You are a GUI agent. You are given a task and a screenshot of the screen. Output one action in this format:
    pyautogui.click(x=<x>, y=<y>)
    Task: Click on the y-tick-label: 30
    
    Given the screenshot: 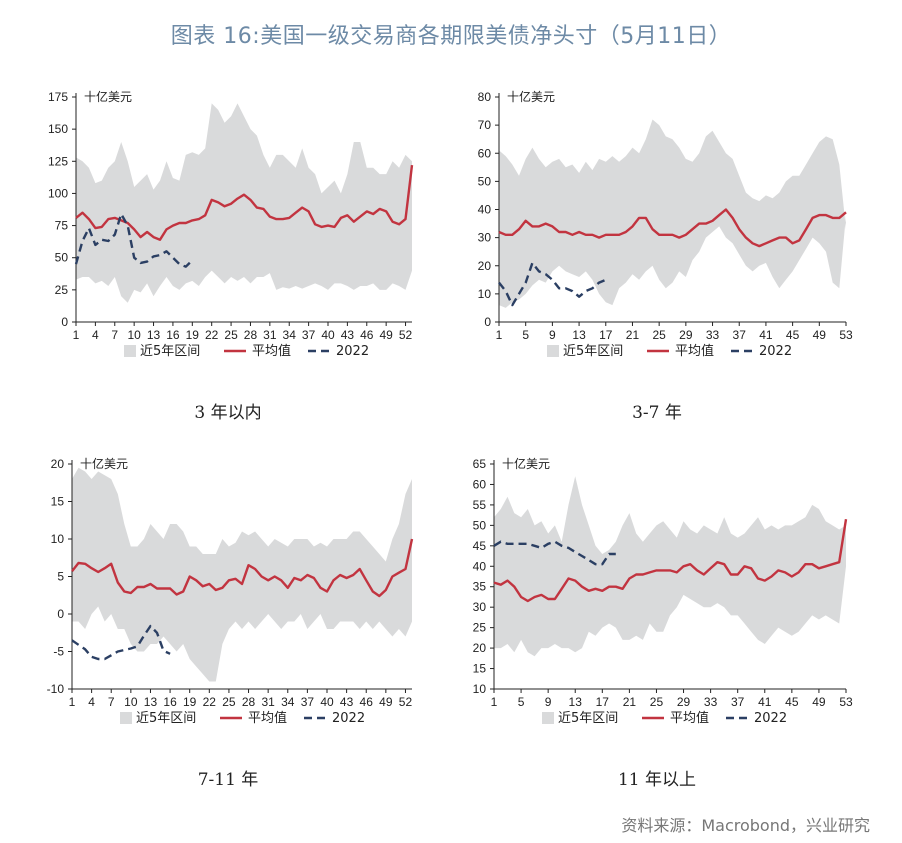 What is the action you would take?
    pyautogui.click(x=480, y=607)
    